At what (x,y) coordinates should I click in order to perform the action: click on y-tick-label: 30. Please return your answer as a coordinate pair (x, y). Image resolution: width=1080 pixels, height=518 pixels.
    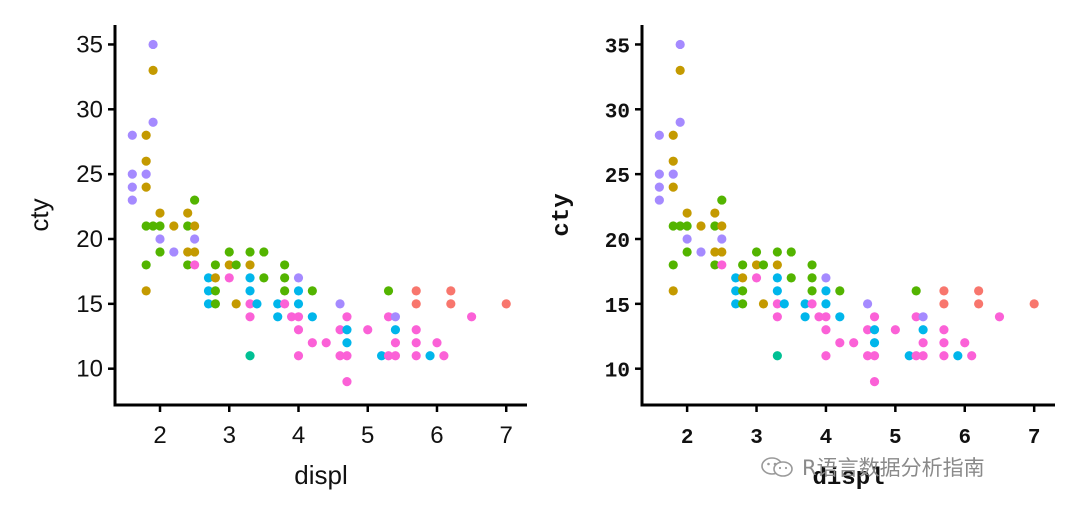
    Looking at the image, I should click on (617, 112).